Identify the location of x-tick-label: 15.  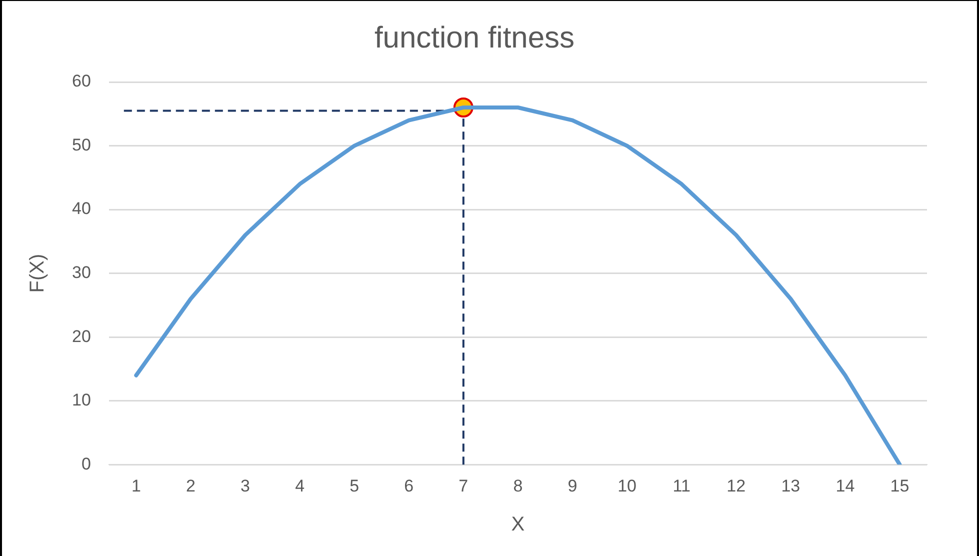
(900, 486).